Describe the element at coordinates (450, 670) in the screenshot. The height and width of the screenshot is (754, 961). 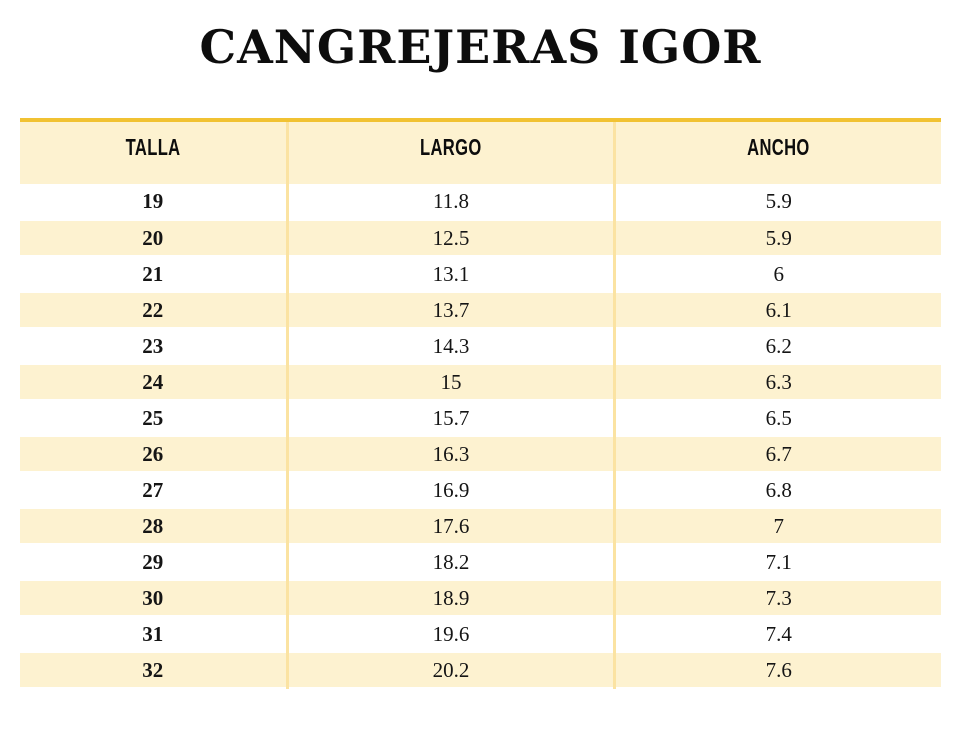
I see `largo-cell: 20.2` at that location.